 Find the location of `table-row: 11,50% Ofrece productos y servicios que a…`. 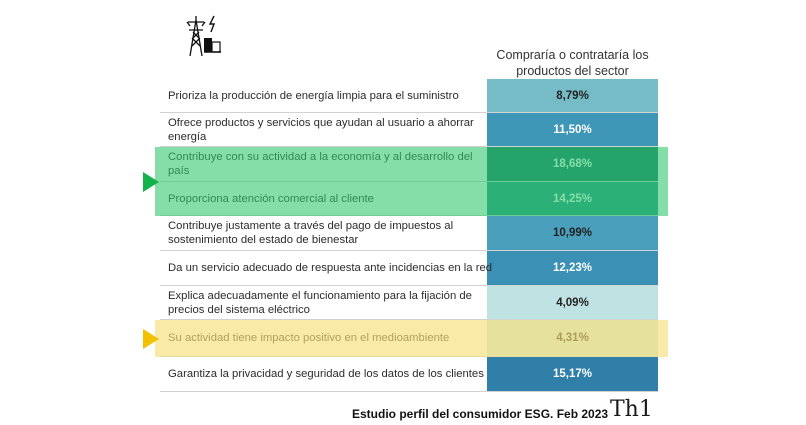

table-row: 11,50% Ofrece productos y servicios que a… is located at coordinates (409, 130).